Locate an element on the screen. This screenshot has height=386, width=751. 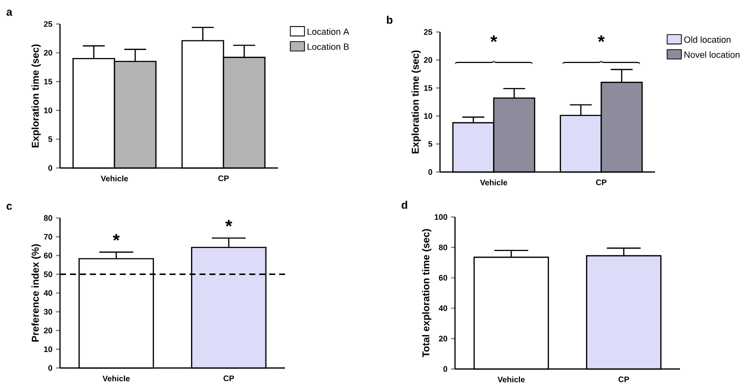
chart-title: b is located at coordinates (389, 20).